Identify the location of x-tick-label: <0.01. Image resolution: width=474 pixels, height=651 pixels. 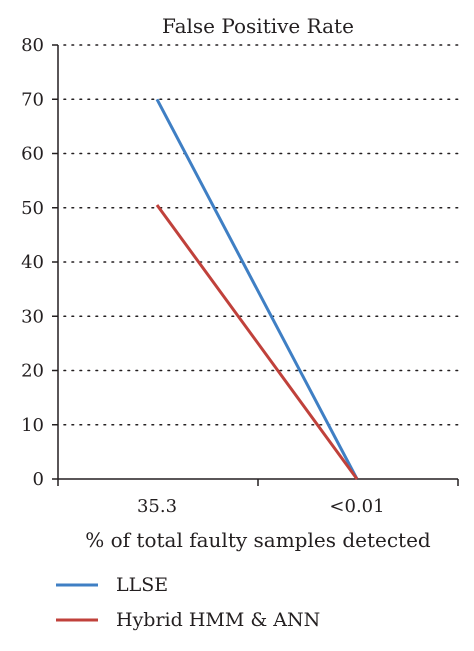
(356, 506).